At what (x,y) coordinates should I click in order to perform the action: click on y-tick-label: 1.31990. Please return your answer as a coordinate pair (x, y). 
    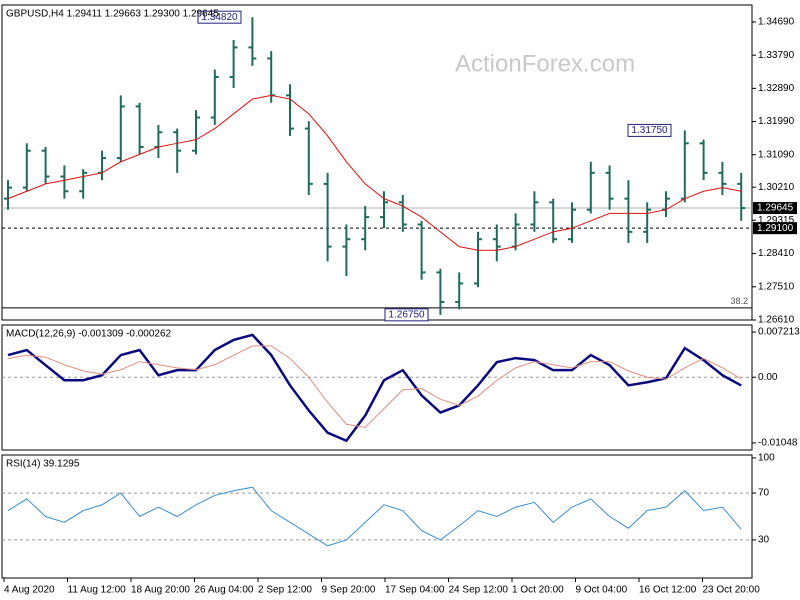
    Looking at the image, I should click on (776, 121).